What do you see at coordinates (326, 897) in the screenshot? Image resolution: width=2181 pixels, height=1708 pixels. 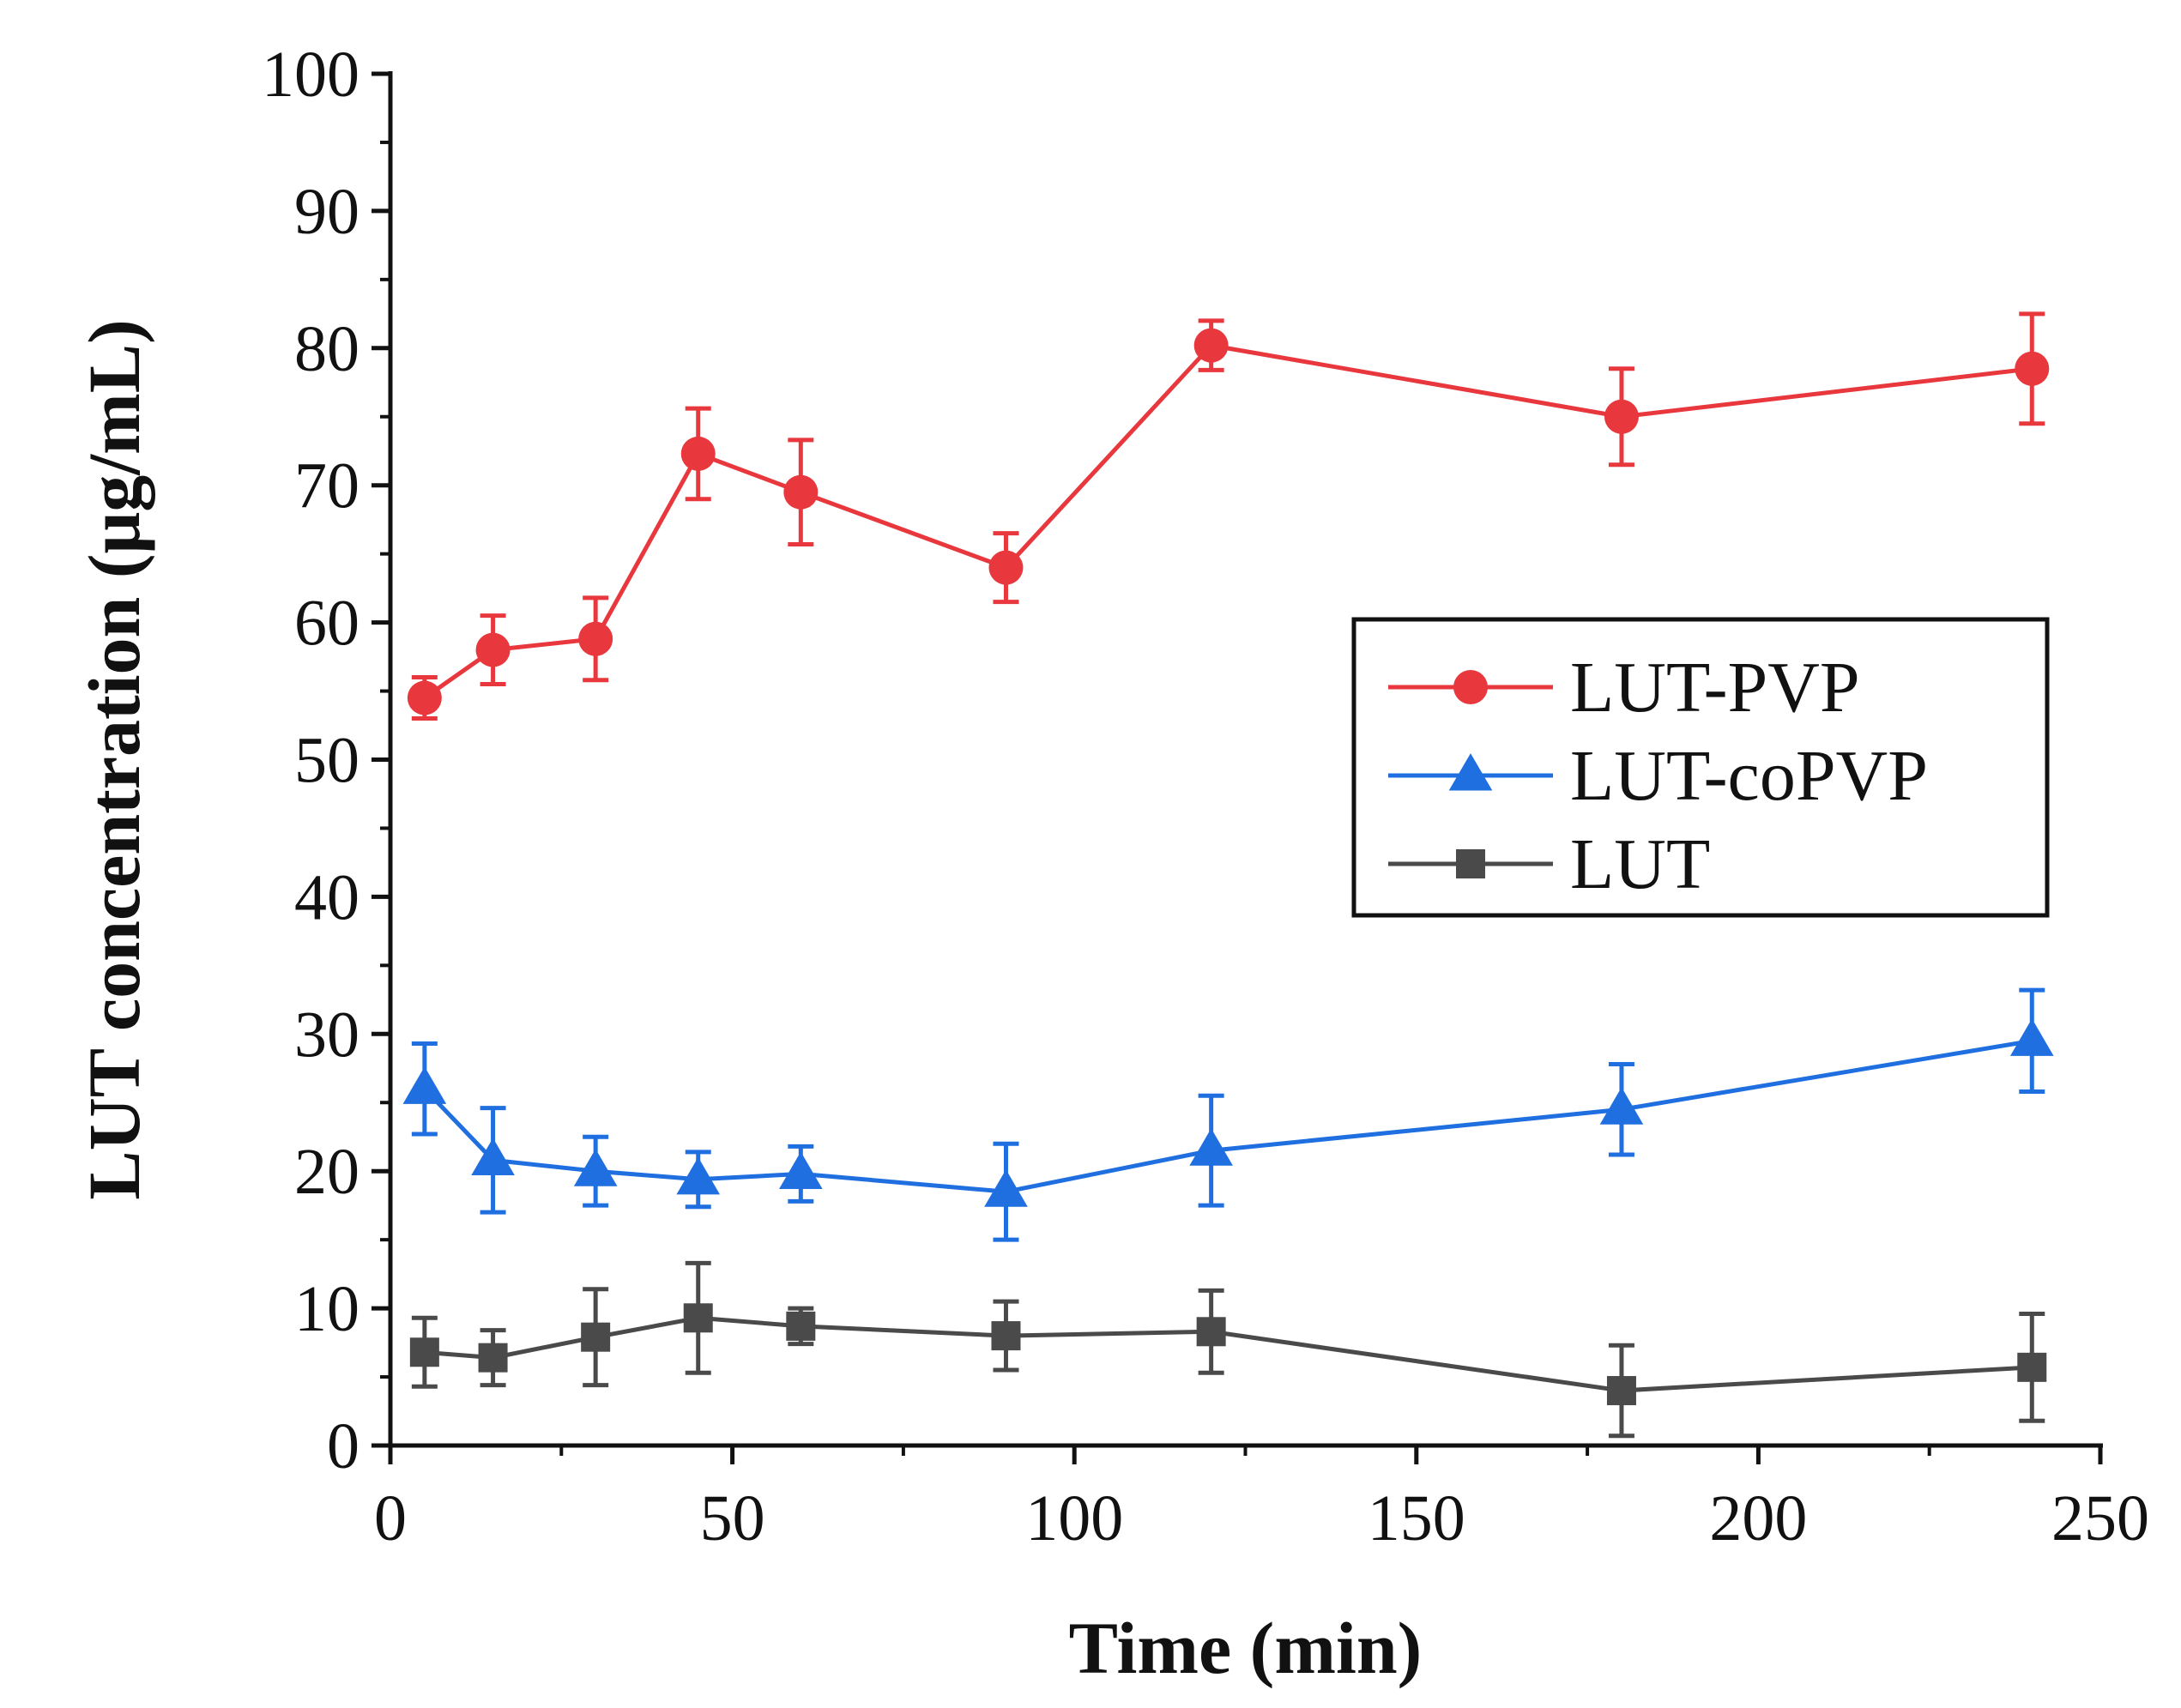 I see `y-tick-label: 40` at bounding box center [326, 897].